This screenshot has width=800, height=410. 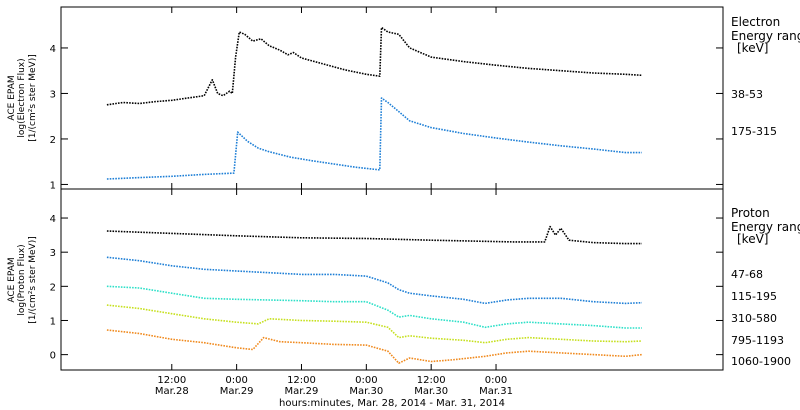 What do you see at coordinates (754, 131) in the screenshot?
I see `electron-legend-entry-175-315: 175-315` at bounding box center [754, 131].